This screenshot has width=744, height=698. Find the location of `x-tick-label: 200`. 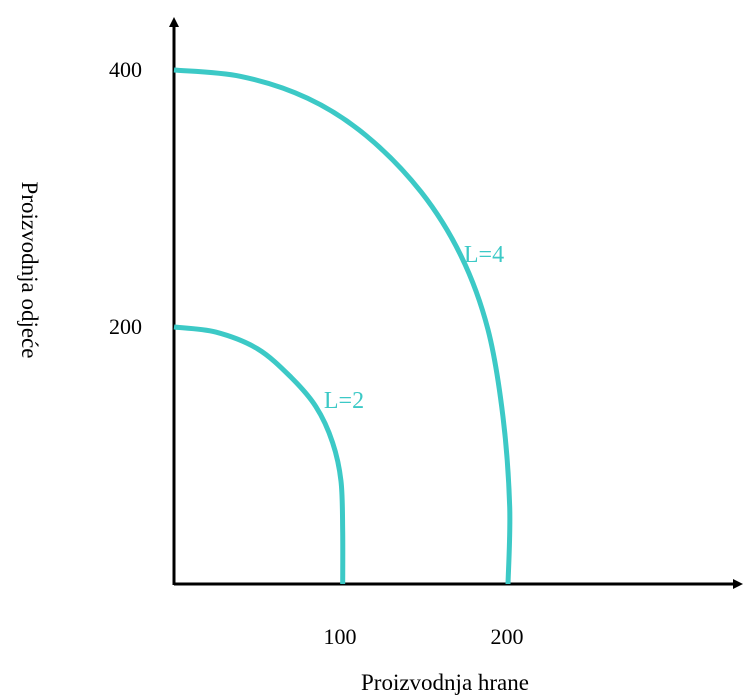

x-tick-label: 200 is located at coordinates (507, 636).